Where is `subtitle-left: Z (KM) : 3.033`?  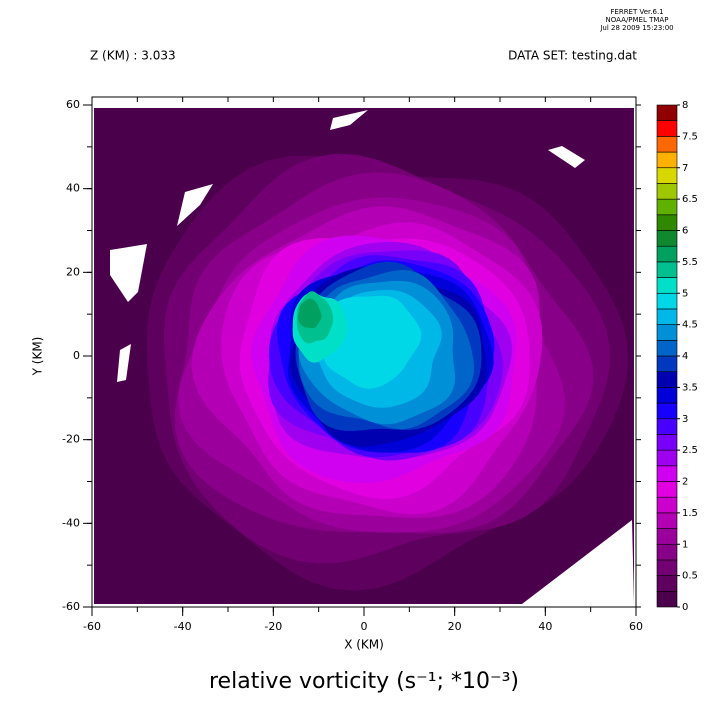
subtitle-left: Z (KM) : 3.033 is located at coordinates (133, 56).